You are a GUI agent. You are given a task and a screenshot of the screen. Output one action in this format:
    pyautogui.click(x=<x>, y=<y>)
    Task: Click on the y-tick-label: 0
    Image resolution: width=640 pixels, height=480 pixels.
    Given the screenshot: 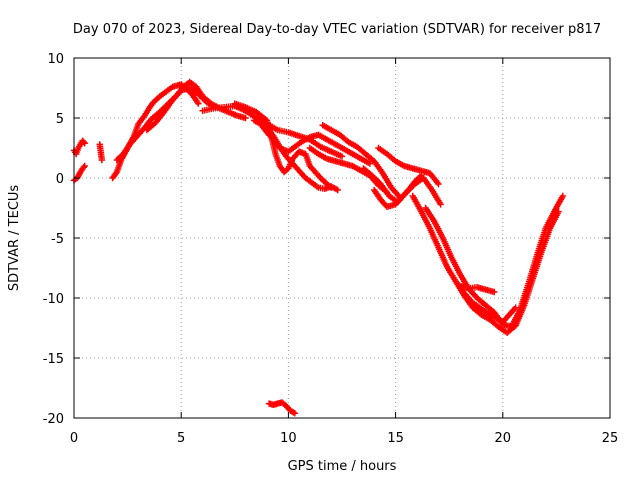 What is the action you would take?
    pyautogui.click(x=60, y=179)
    